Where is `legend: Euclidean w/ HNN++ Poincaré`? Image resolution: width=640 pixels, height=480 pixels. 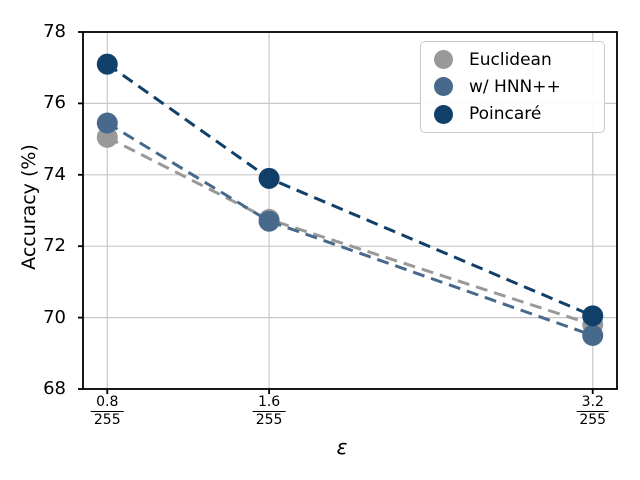
legend: Euclidean w/ HNN++ Poincaré is located at coordinates (512, 87).